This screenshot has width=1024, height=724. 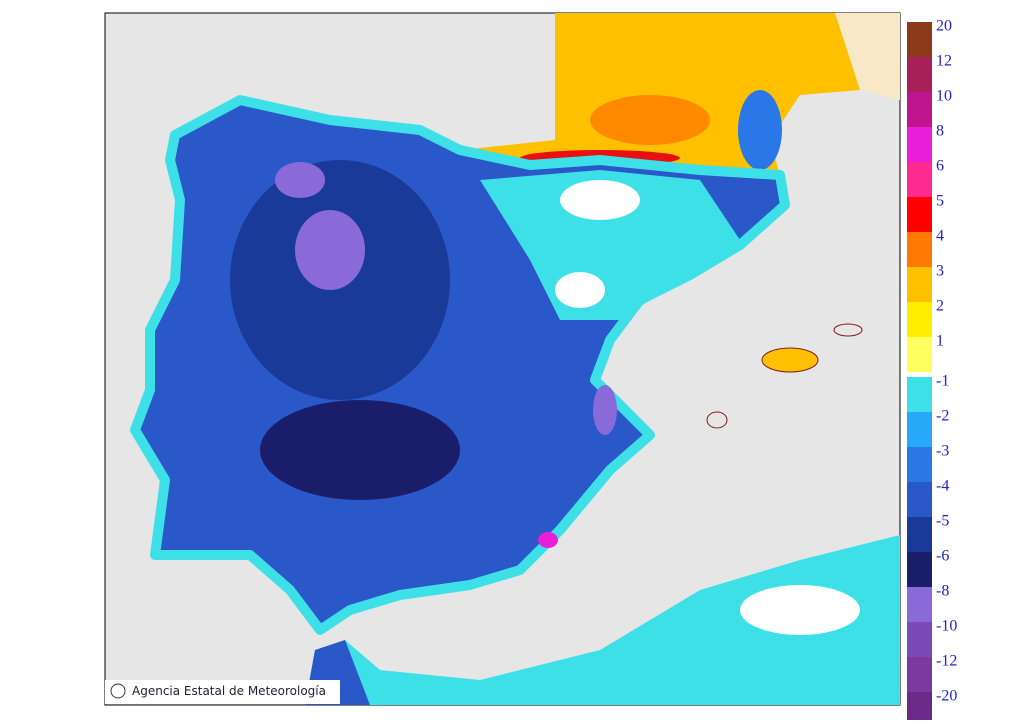 I want to click on credit: Agencia Estatal de Meteorología, so click(x=229, y=691).